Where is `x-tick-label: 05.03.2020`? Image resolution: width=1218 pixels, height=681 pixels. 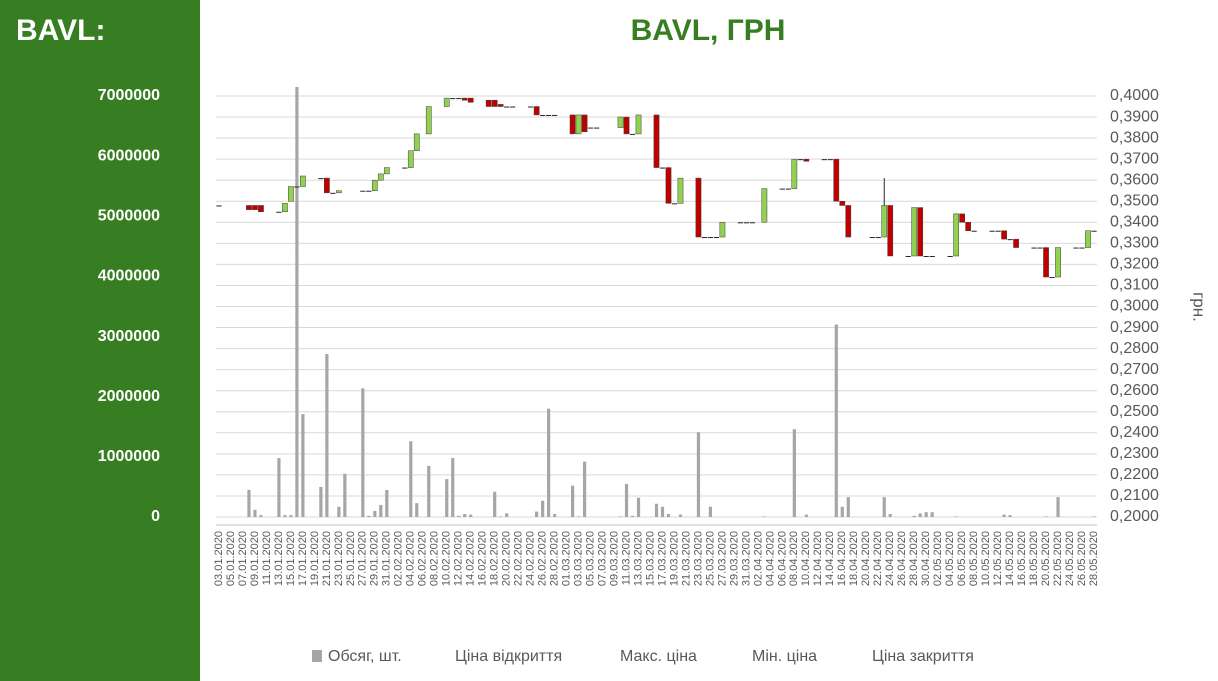
x-tick-label: 05.03.2020 is located at coordinates (590, 558).